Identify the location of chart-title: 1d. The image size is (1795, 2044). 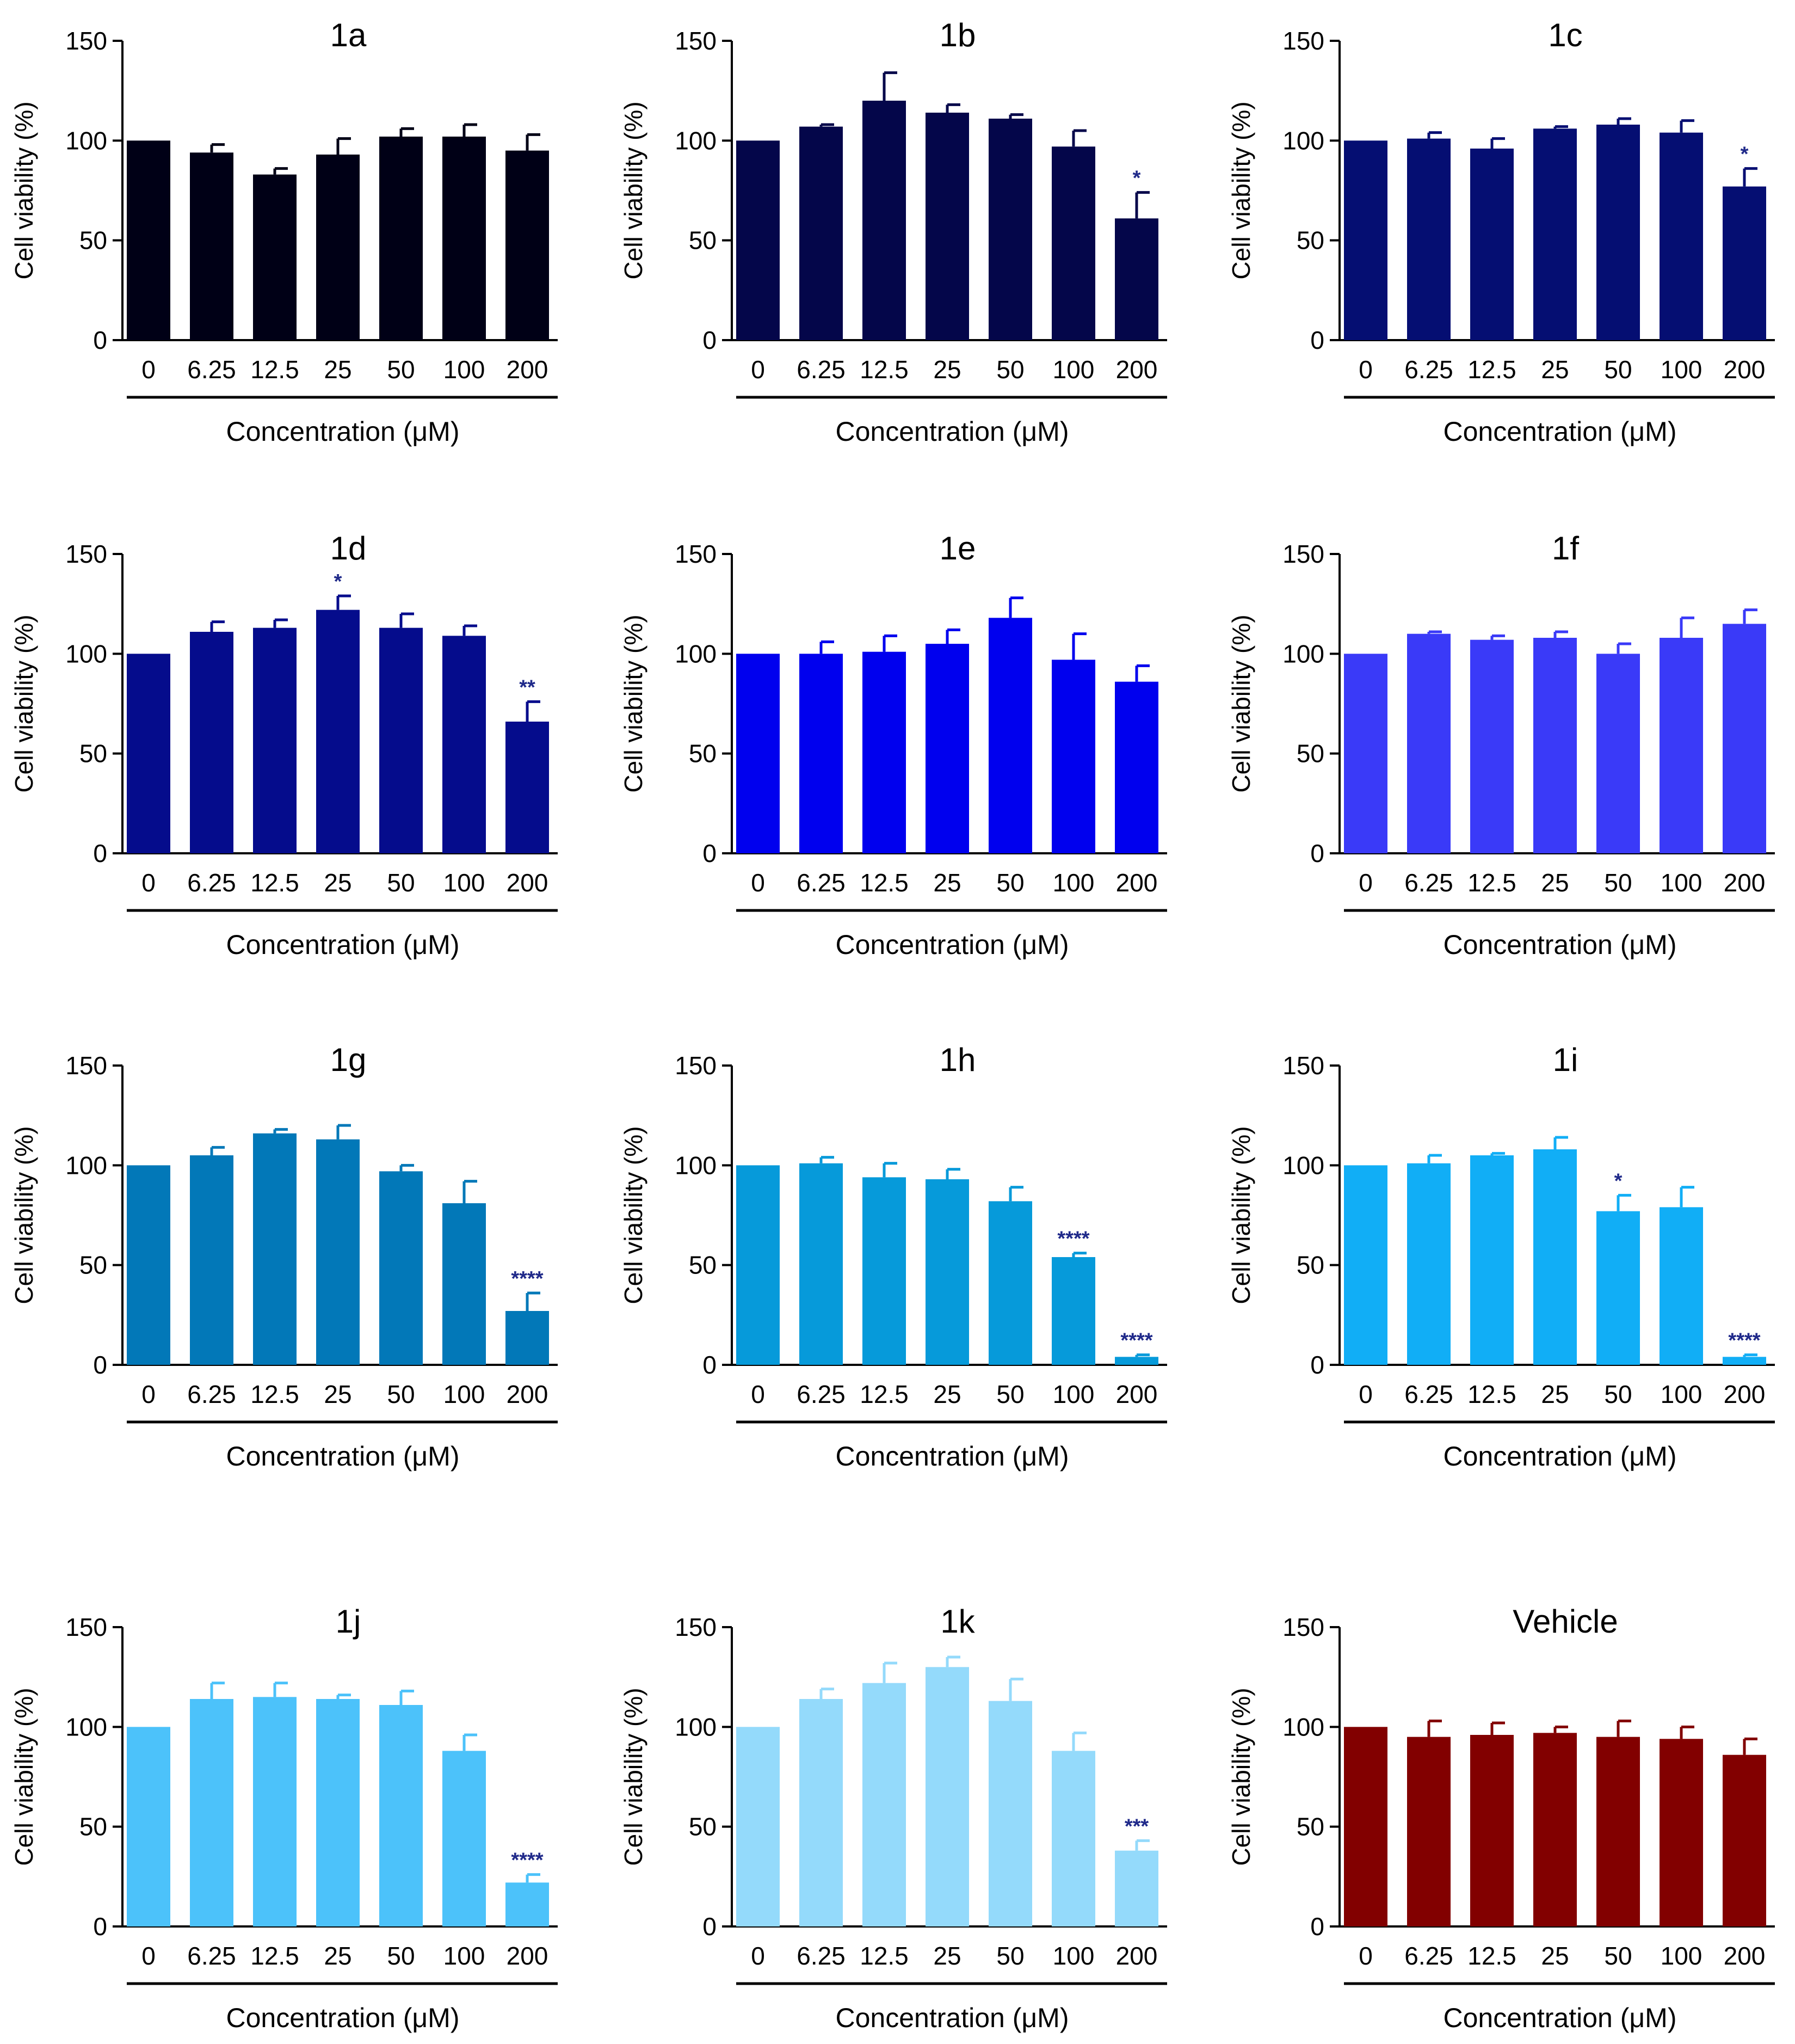
(348, 548).